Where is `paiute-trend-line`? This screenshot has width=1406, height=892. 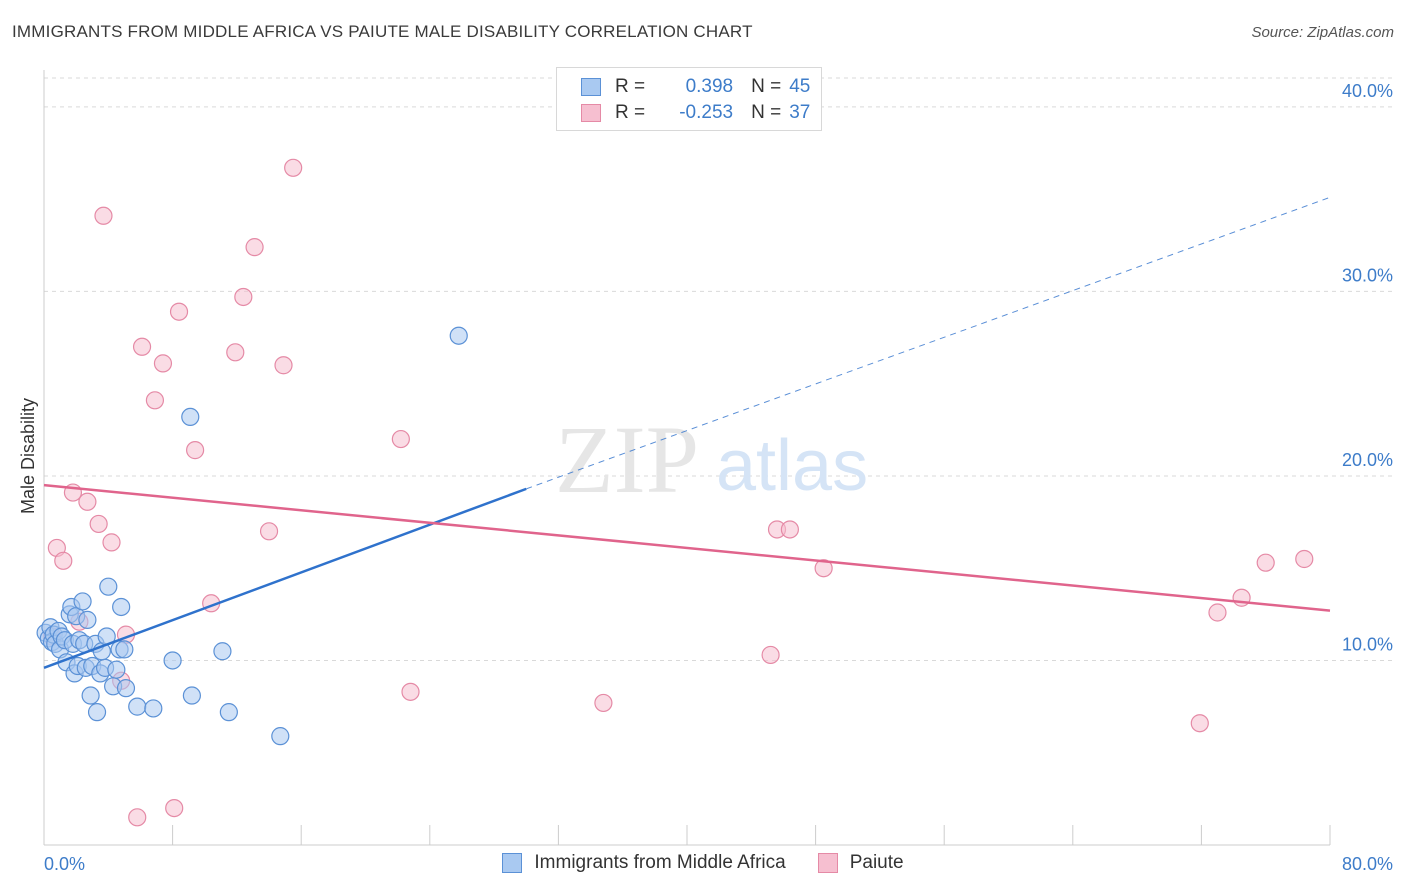 paiute-trend-line is located at coordinates (687, 547).